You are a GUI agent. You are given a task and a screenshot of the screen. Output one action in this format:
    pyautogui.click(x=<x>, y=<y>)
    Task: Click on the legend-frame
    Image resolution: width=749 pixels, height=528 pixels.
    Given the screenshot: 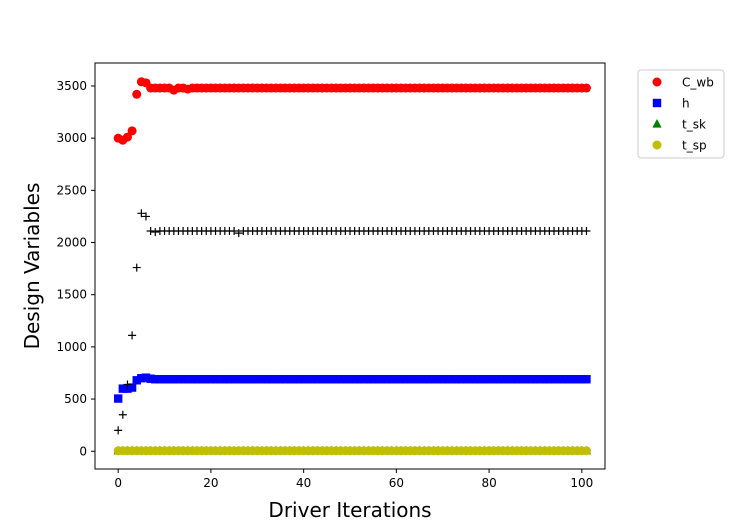 What is the action you would take?
    pyautogui.click(x=681, y=114)
    